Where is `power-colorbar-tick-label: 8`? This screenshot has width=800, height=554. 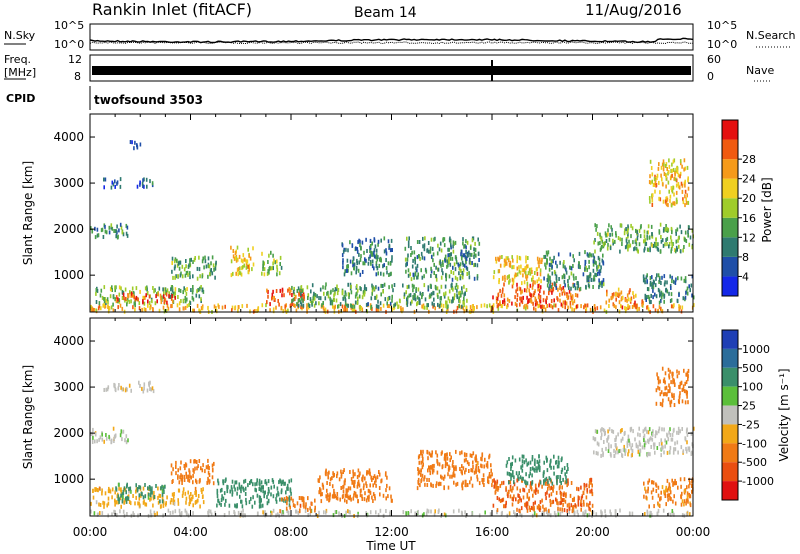
power-colorbar-tick-label: 8 is located at coordinates (745, 257).